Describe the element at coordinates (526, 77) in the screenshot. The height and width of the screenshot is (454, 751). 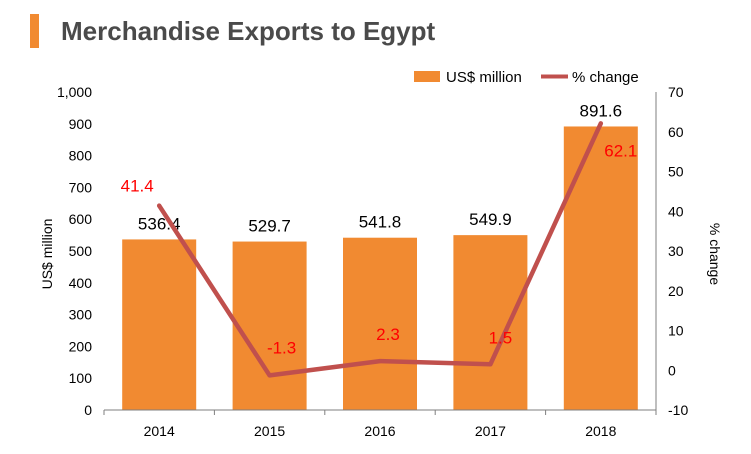
I see `legend: US$ million % change` at that location.